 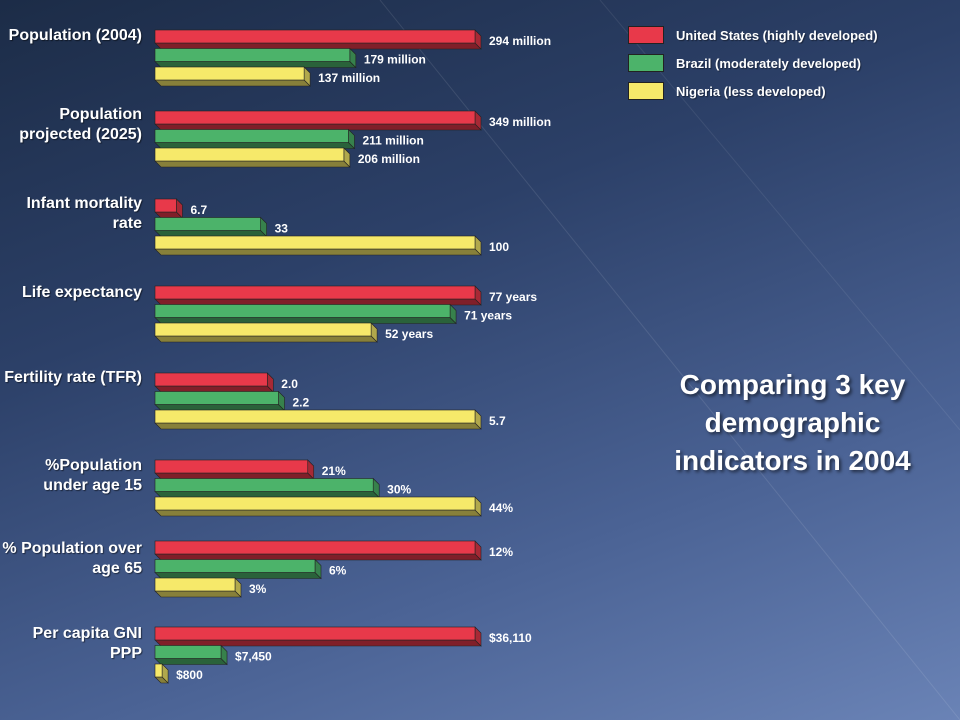 What do you see at coordinates (646, 91) in the screenshot?
I see `legend-swatch-nigeria` at bounding box center [646, 91].